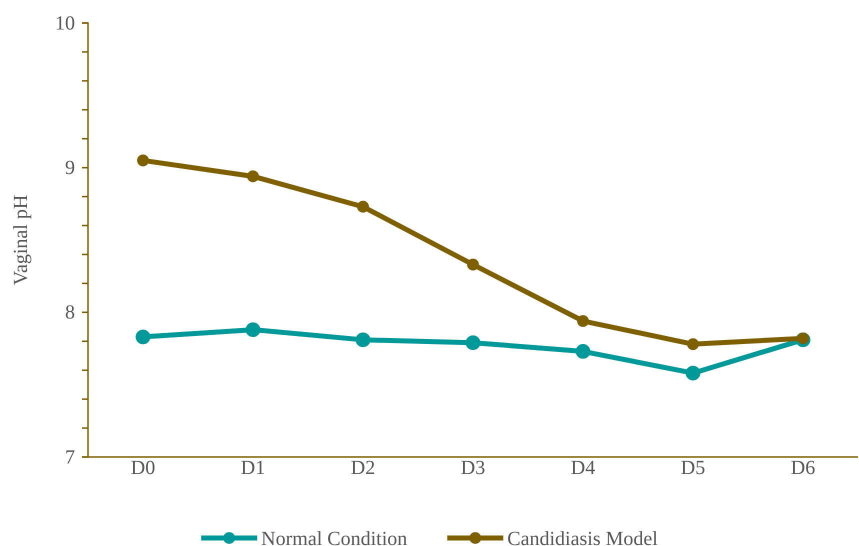 The height and width of the screenshot is (546, 859). Describe the element at coordinates (143, 468) in the screenshot. I see `x-tick-label: D0` at that location.